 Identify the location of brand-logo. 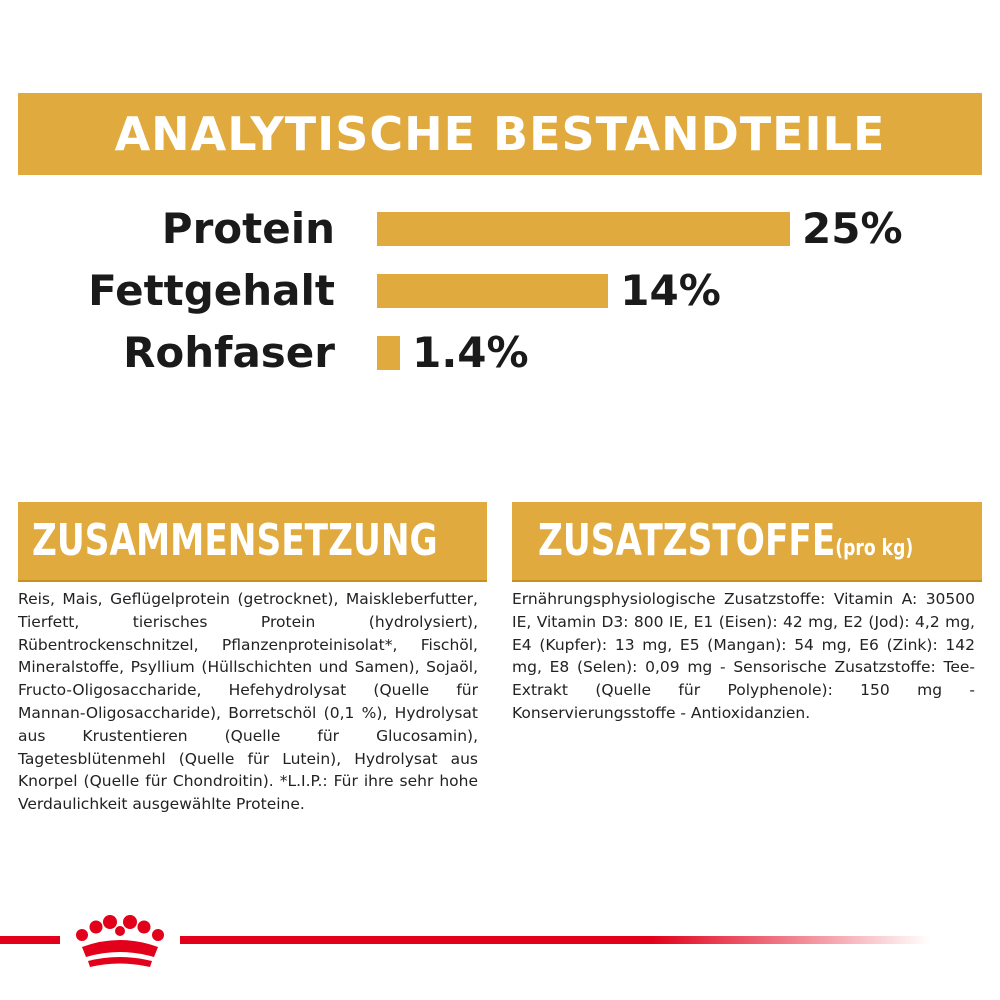
(120, 941).